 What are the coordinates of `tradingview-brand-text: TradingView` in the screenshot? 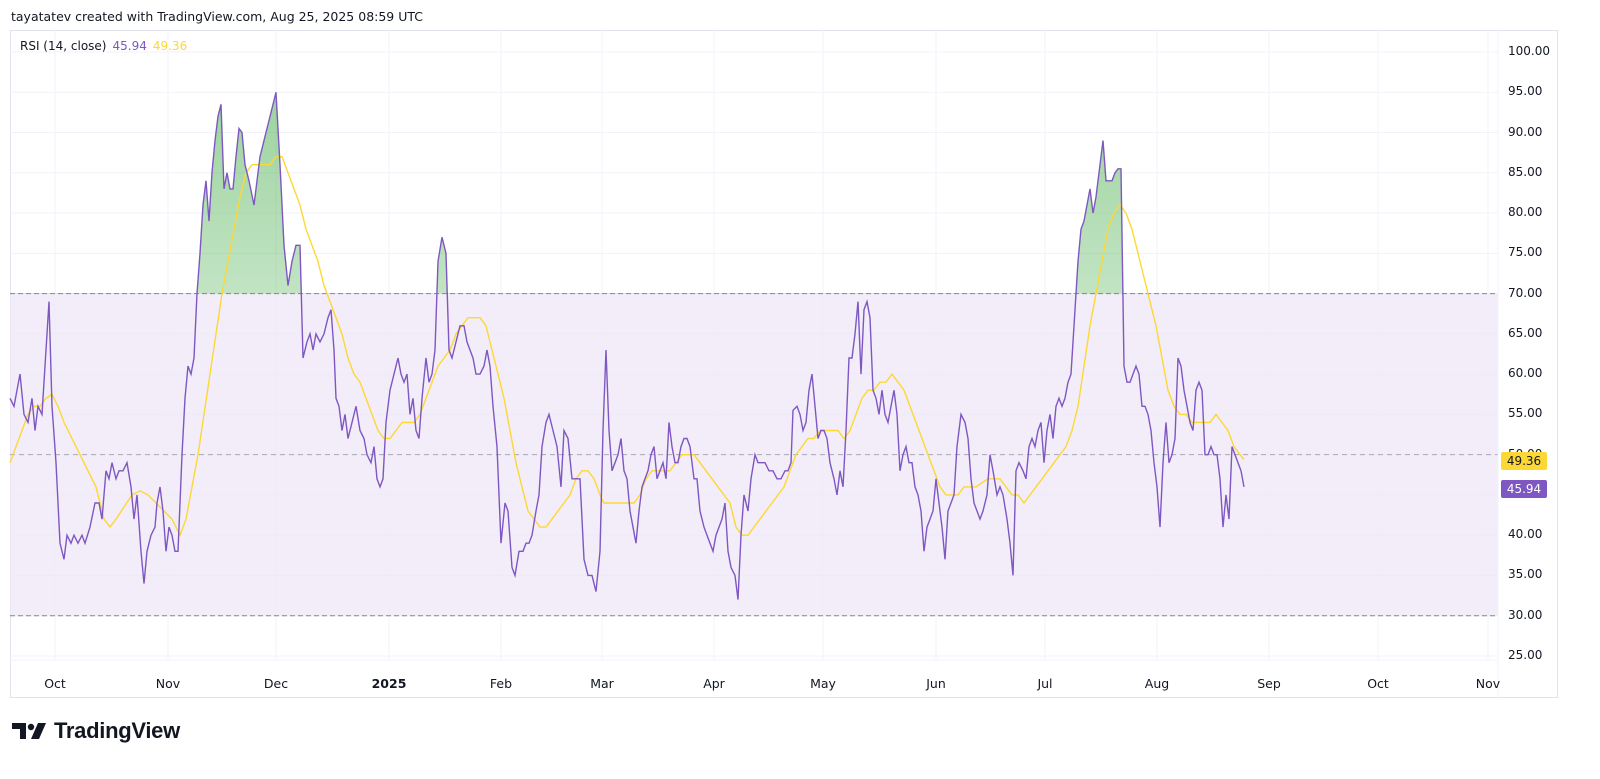 It's located at (117, 730).